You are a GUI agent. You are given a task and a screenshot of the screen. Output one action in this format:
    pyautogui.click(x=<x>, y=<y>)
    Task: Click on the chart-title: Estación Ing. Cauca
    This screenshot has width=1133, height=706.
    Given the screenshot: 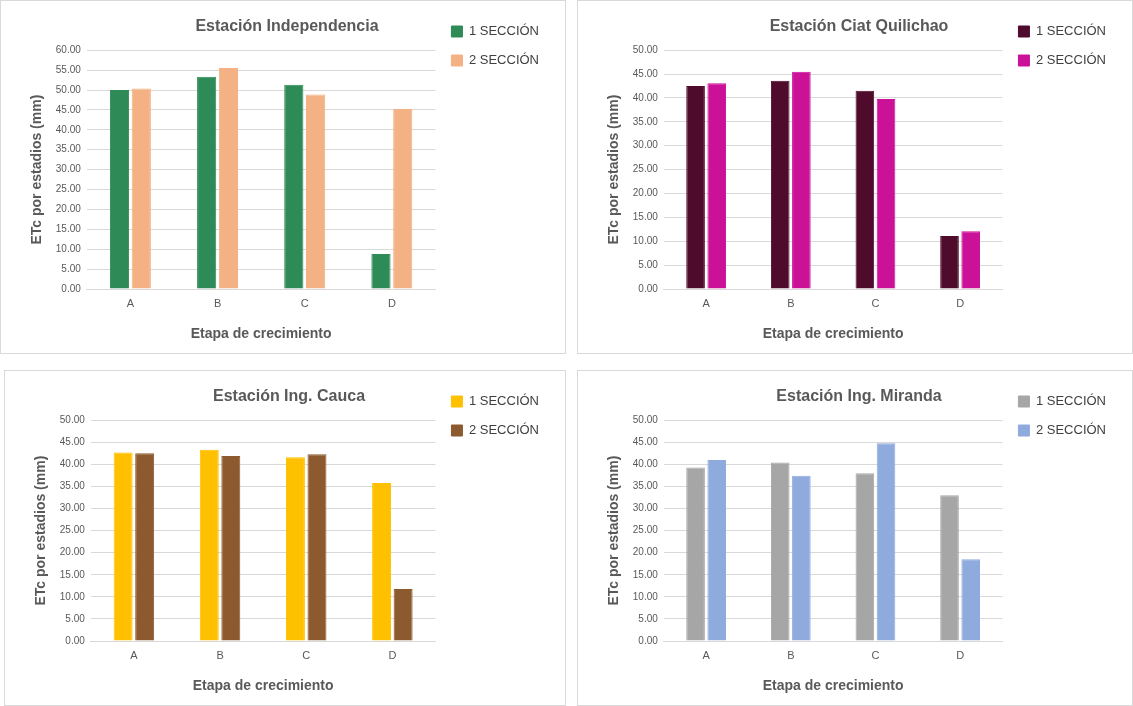 What is the action you would take?
    pyautogui.click(x=289, y=396)
    